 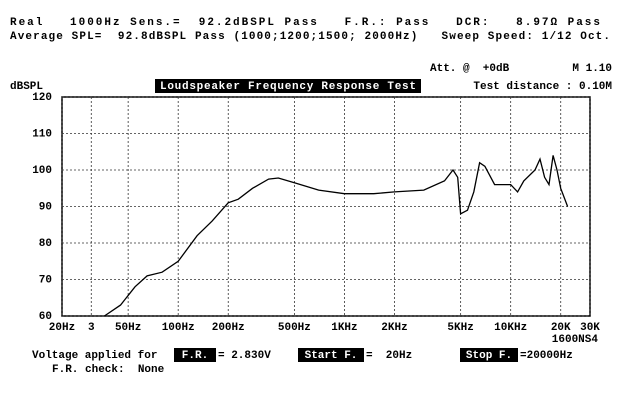 What do you see at coordinates (460, 328) in the screenshot?
I see `x-tick-label: 5KHz` at bounding box center [460, 328].